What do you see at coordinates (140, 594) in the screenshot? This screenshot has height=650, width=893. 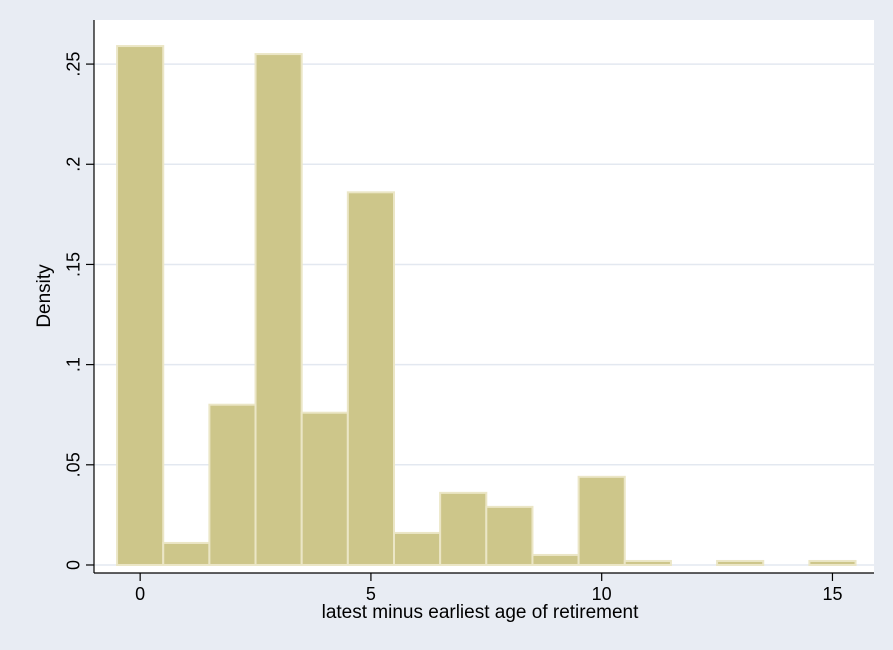 I see `x-tick-label: 0` at bounding box center [140, 594].